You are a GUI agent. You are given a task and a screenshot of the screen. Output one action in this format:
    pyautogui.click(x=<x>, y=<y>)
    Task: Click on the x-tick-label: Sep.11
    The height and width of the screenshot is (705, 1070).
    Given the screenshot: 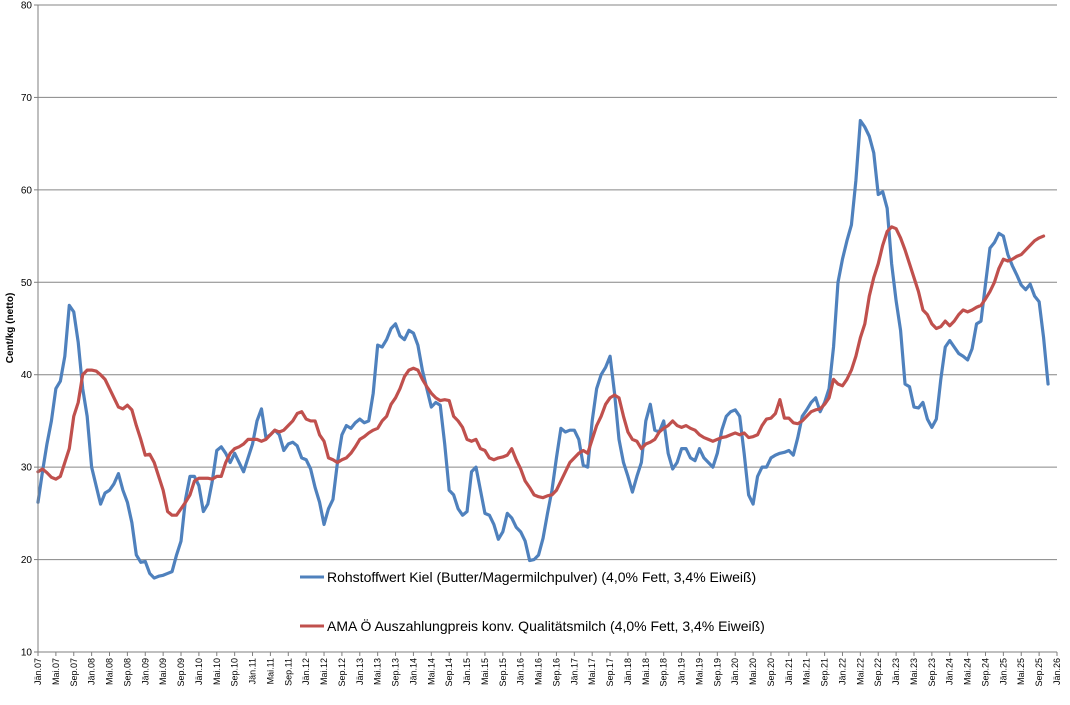 What is the action you would take?
    pyautogui.click(x=288, y=672)
    